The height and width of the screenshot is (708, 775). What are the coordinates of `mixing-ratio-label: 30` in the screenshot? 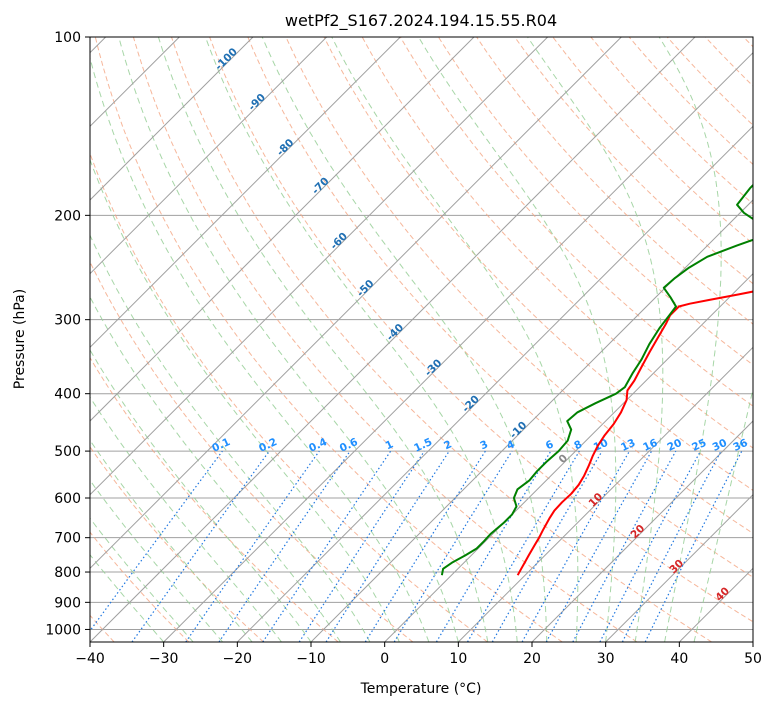 It's located at (720, 445).